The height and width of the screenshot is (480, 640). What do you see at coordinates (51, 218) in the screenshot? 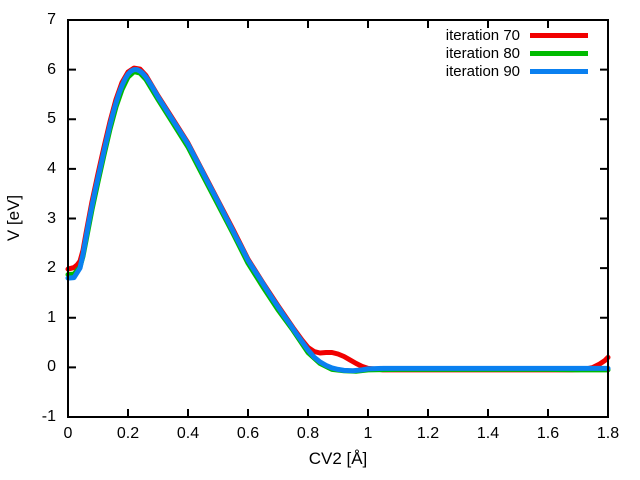
I see `y-tick-label: 3` at bounding box center [51, 218].